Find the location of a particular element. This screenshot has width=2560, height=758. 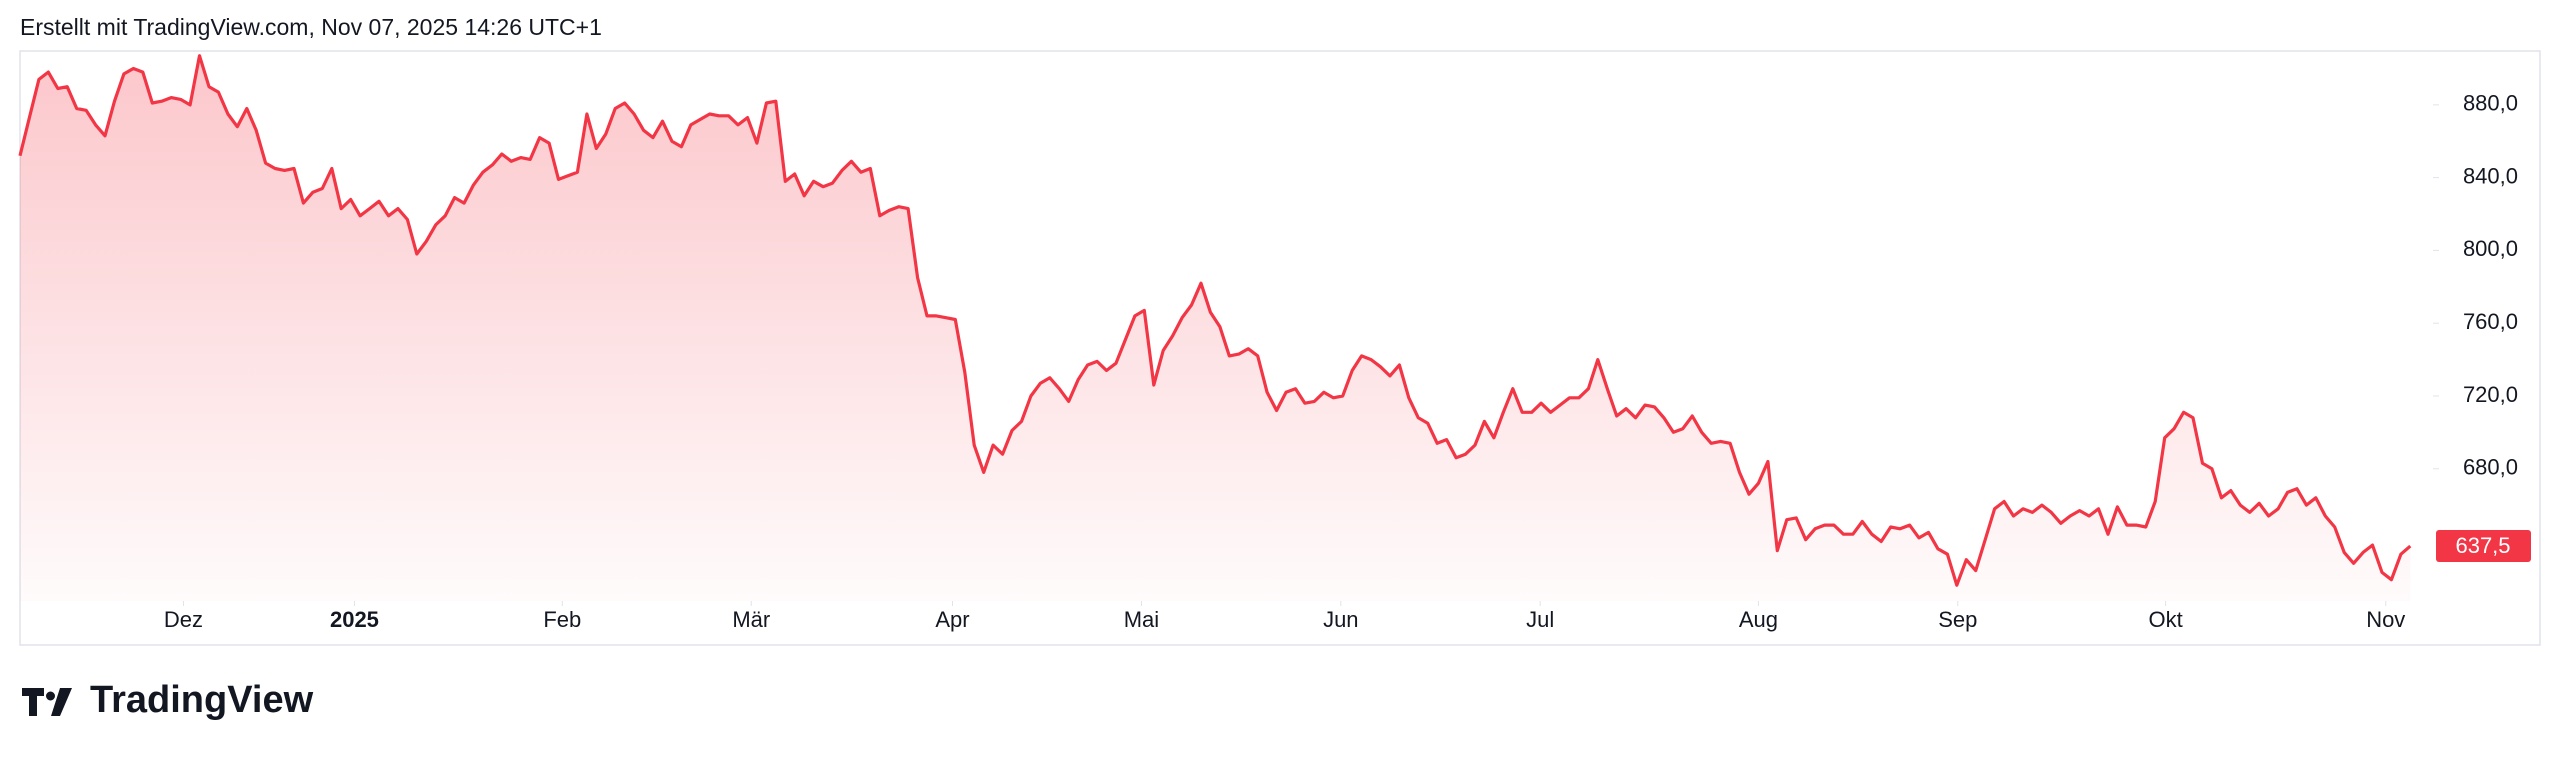

y-tick-label: 680,0 is located at coordinates (2490, 467).